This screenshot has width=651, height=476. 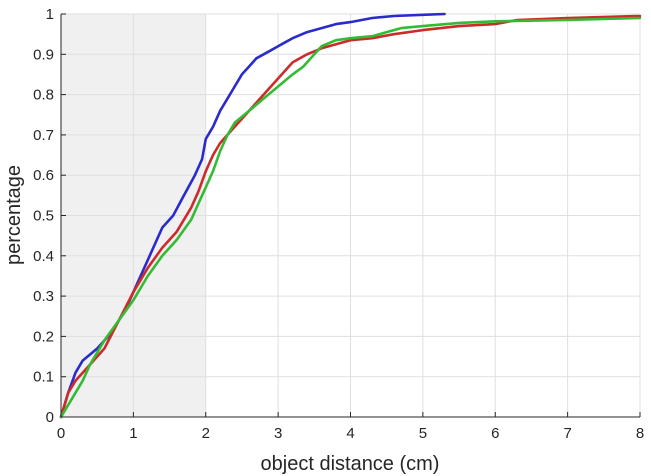 I want to click on y-tick-label: 0.8, so click(x=43, y=95).